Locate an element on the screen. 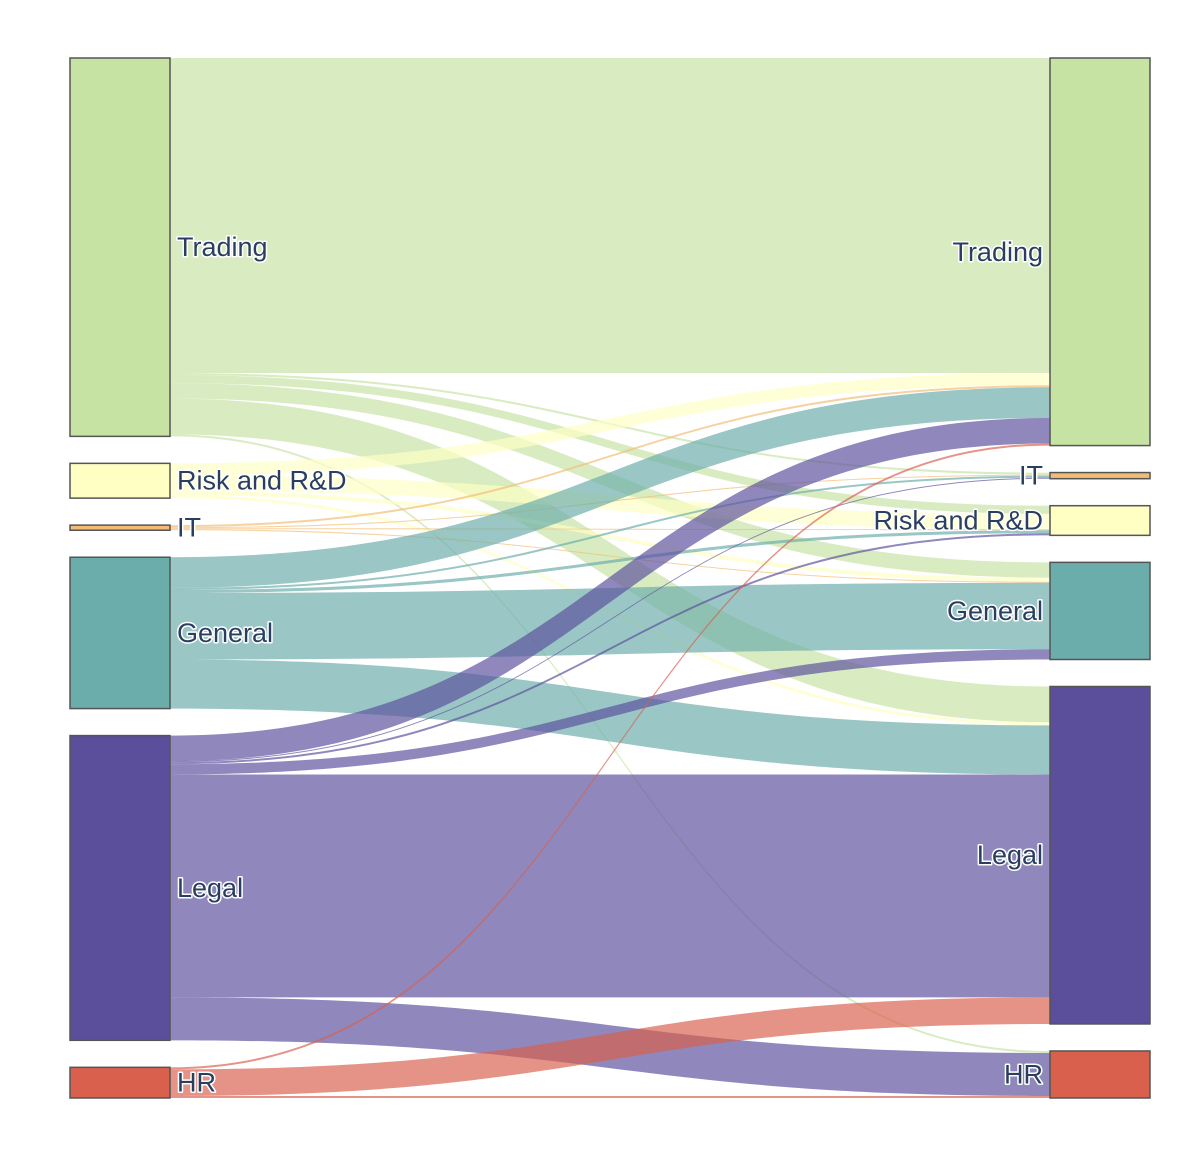 The height and width of the screenshot is (1156, 1200). link-src-it-to-tgt-risk is located at coordinates (610, 529).